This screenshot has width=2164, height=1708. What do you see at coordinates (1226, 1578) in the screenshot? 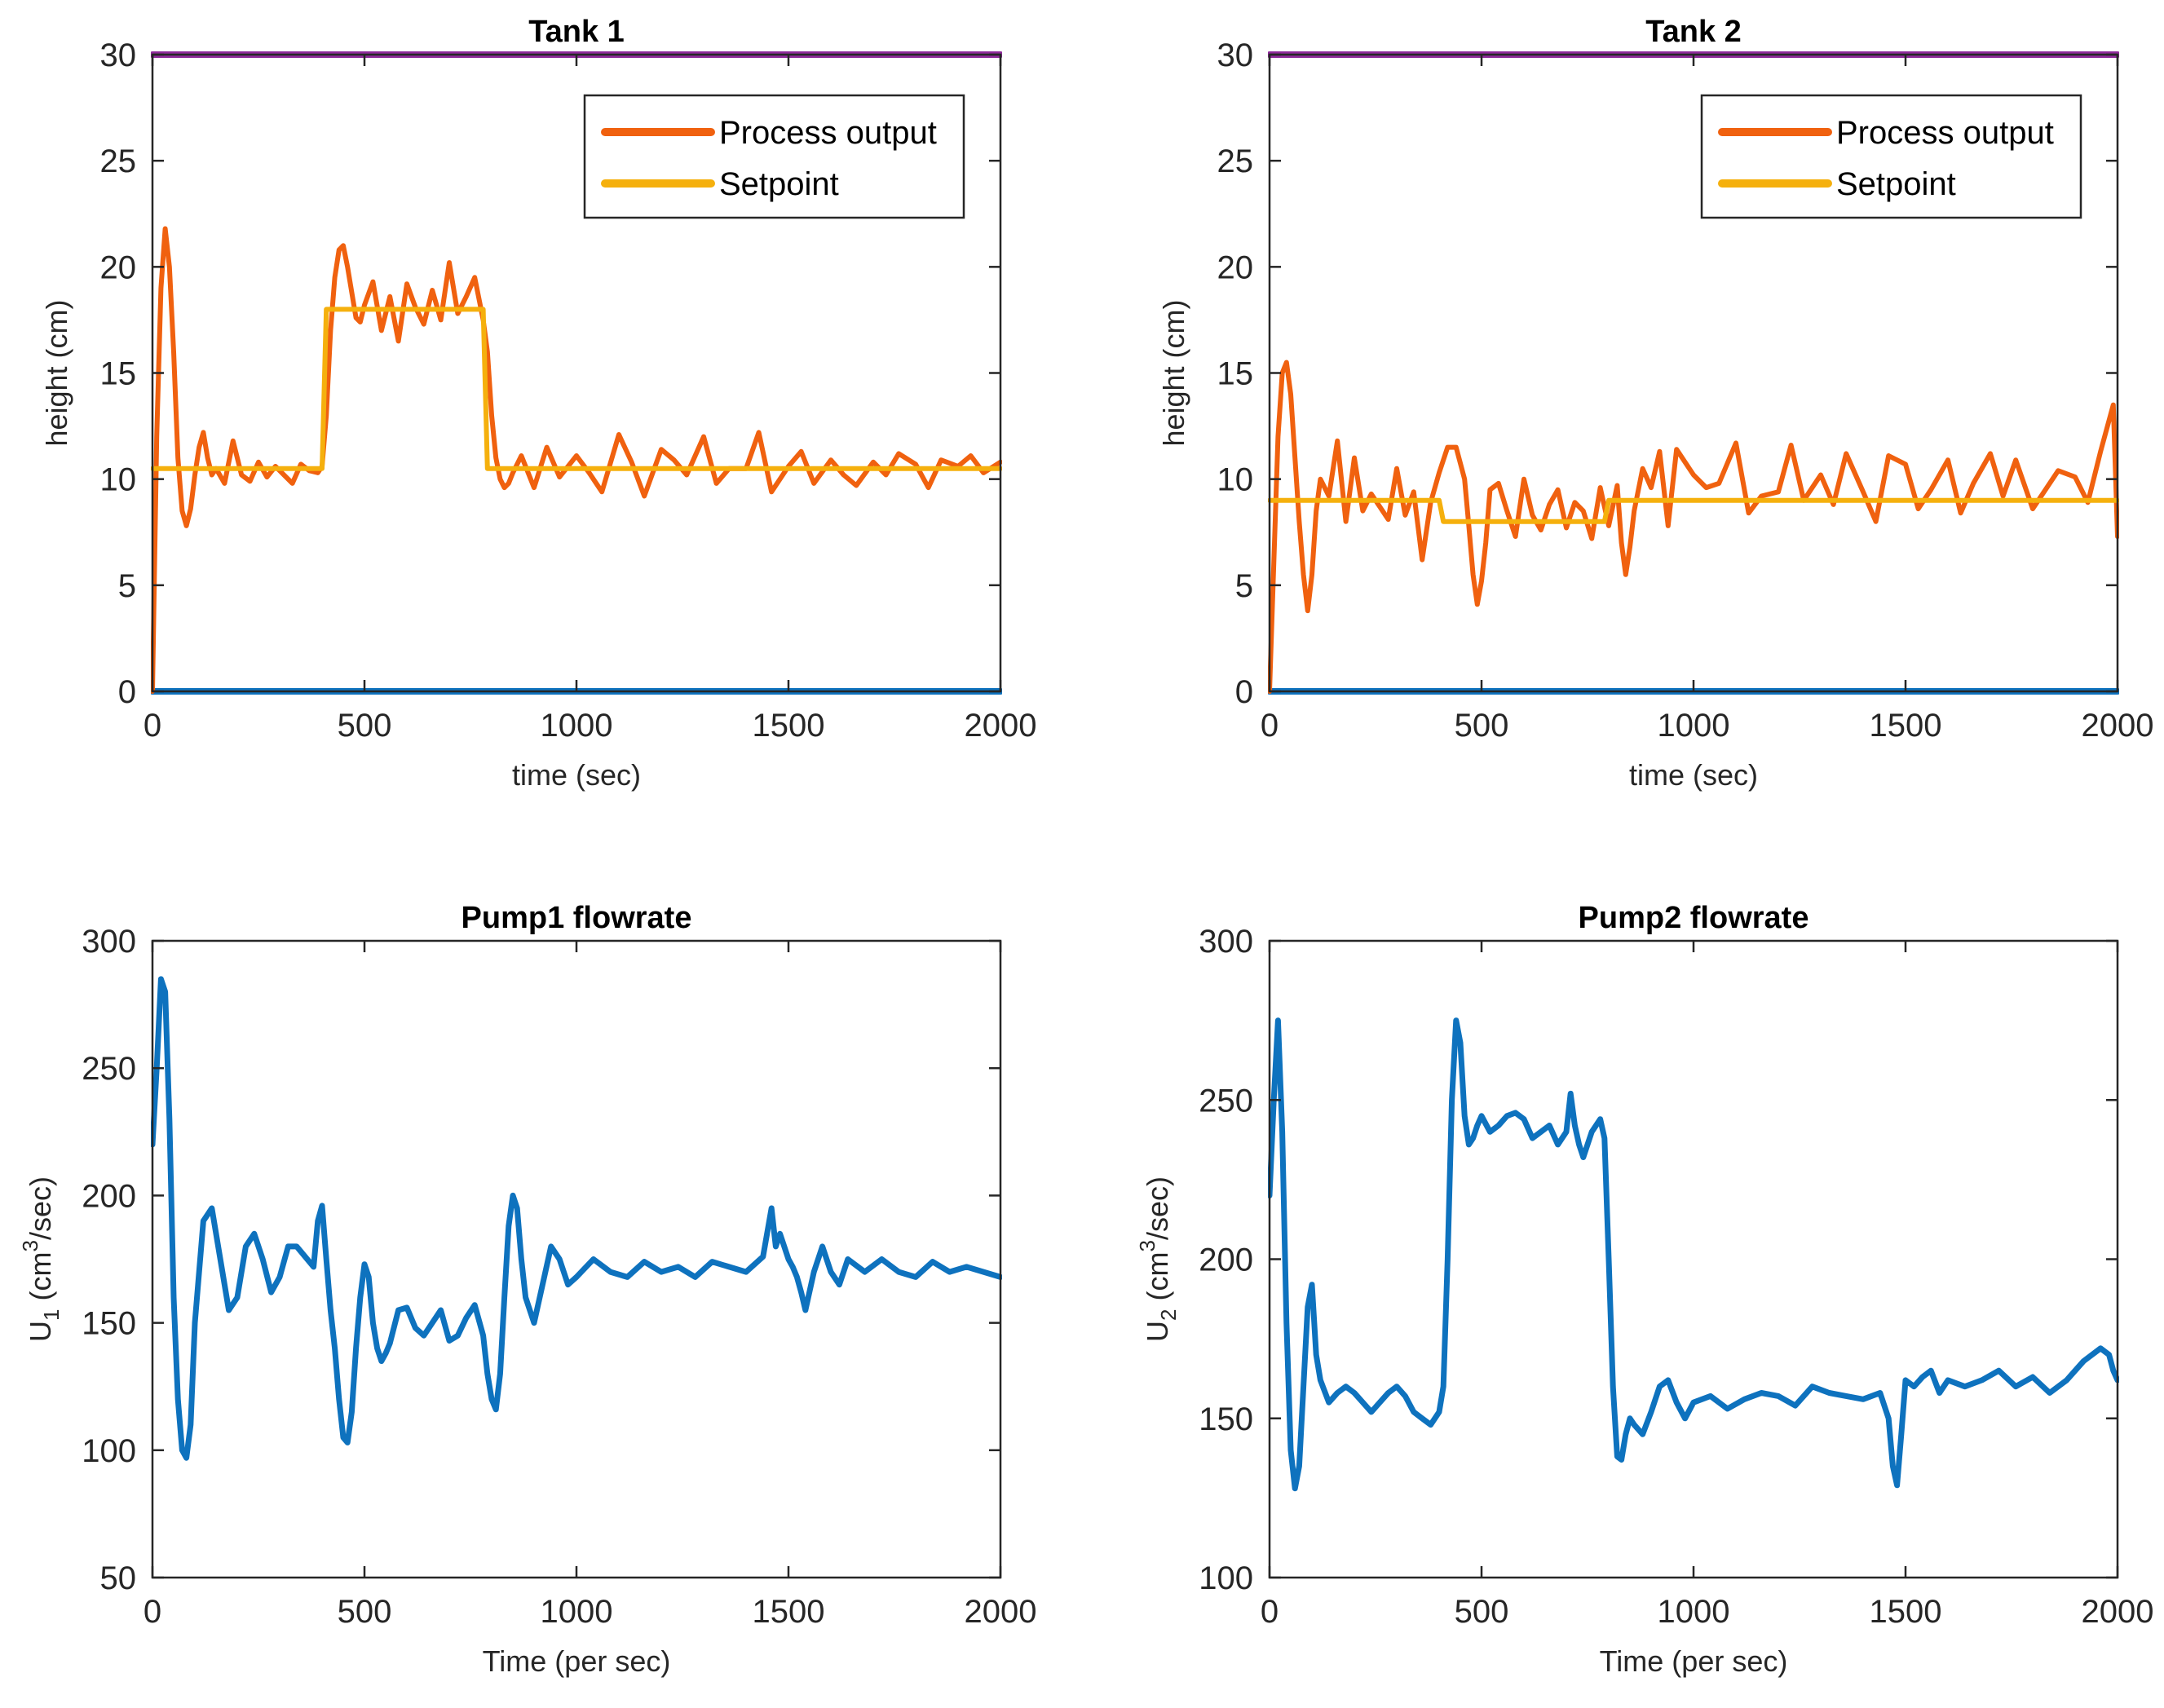
I see `chart-4-y-tick-label: 100` at bounding box center [1226, 1578].